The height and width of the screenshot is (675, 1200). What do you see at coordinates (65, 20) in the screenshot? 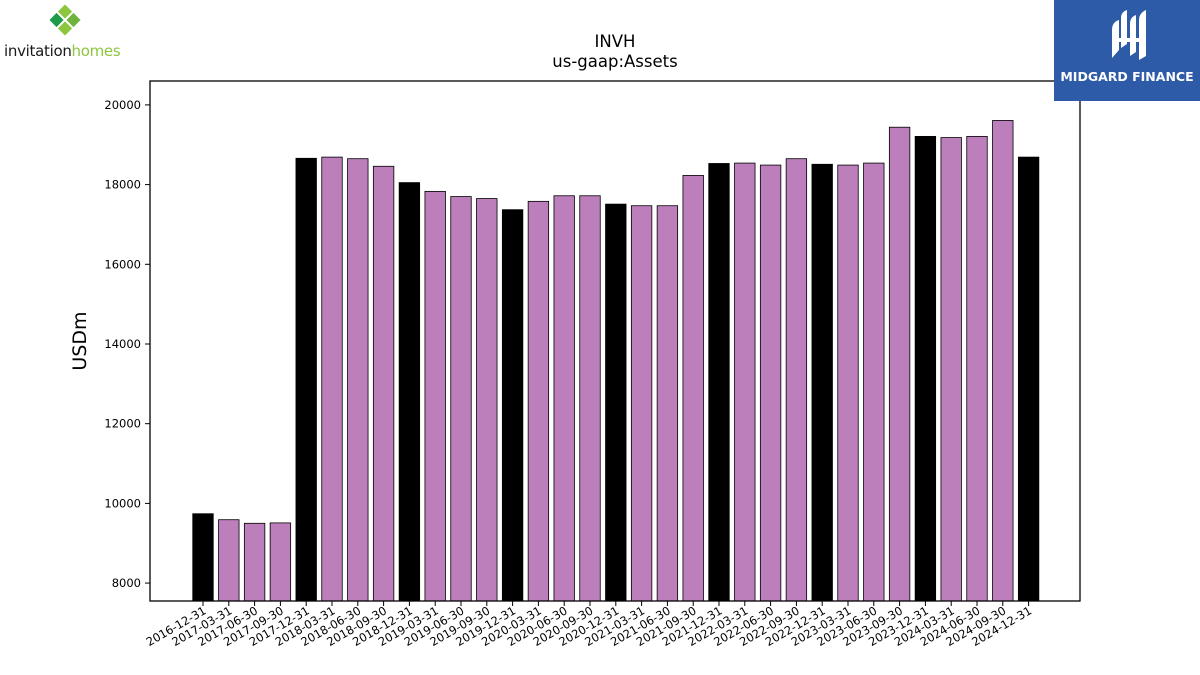
I see `invitation-homes-logo-icon` at bounding box center [65, 20].